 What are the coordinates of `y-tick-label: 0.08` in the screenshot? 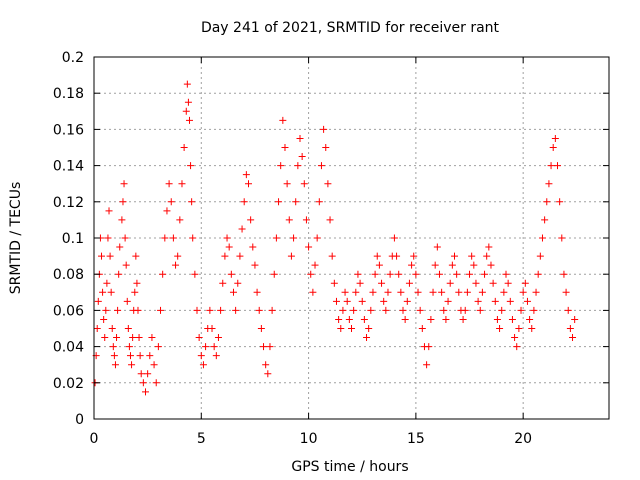 It's located at (68, 275).